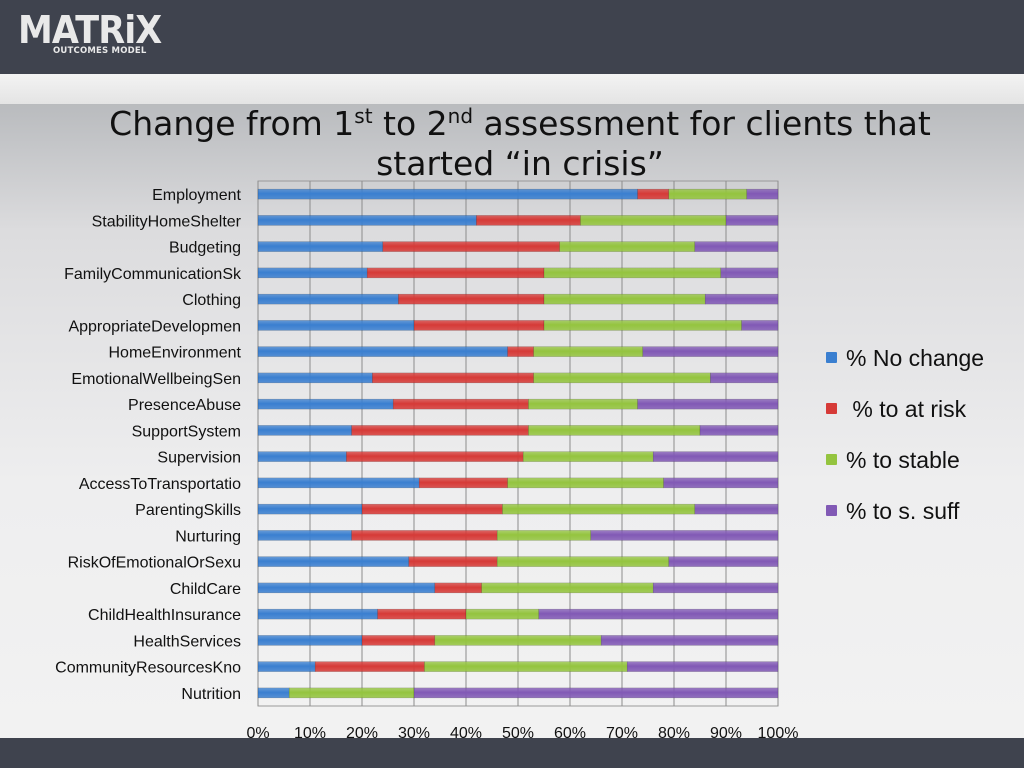  I want to click on x-tick-label: 100%, so click(778, 733).